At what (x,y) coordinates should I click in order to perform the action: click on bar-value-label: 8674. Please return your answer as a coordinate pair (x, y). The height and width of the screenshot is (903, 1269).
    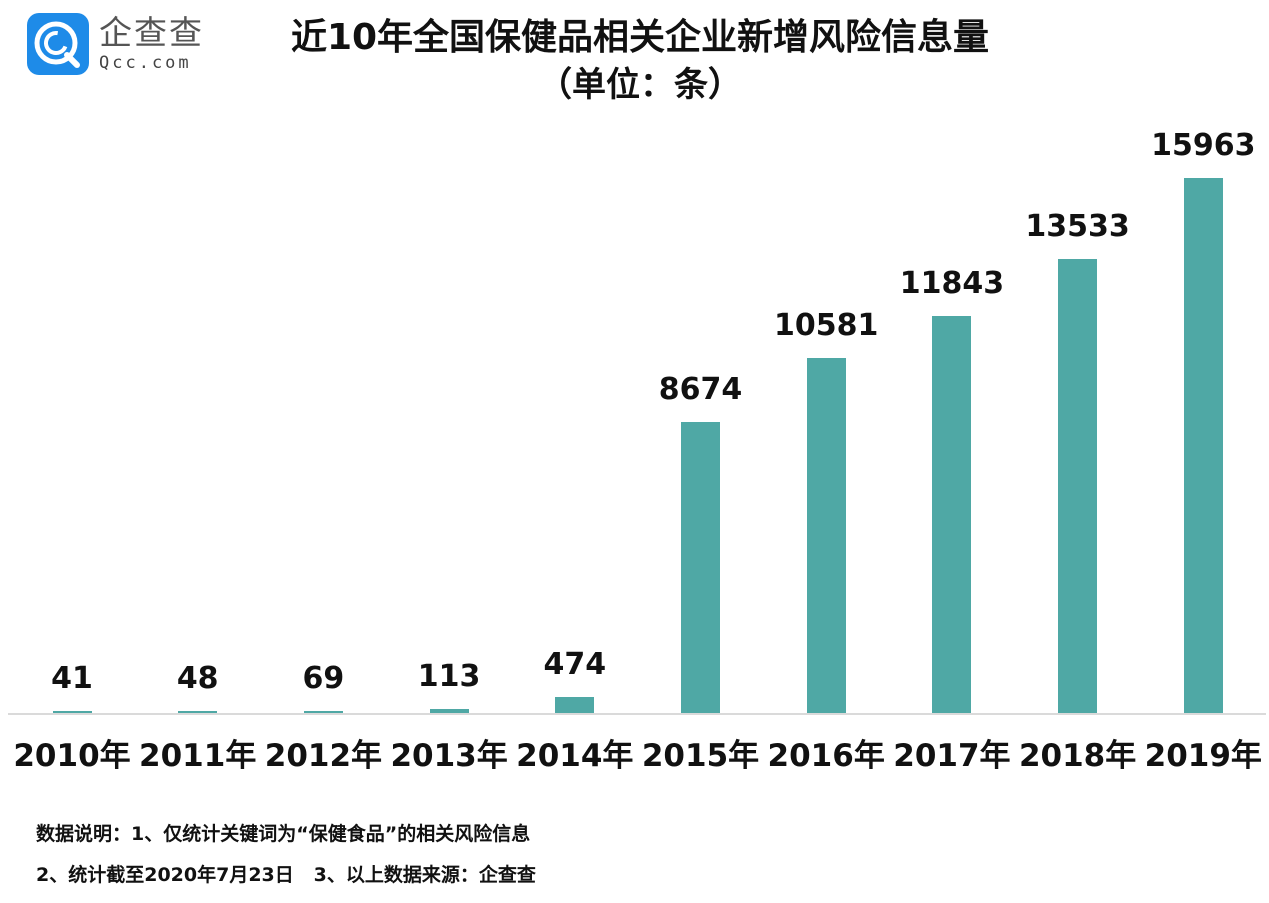
    Looking at the image, I should click on (700, 390).